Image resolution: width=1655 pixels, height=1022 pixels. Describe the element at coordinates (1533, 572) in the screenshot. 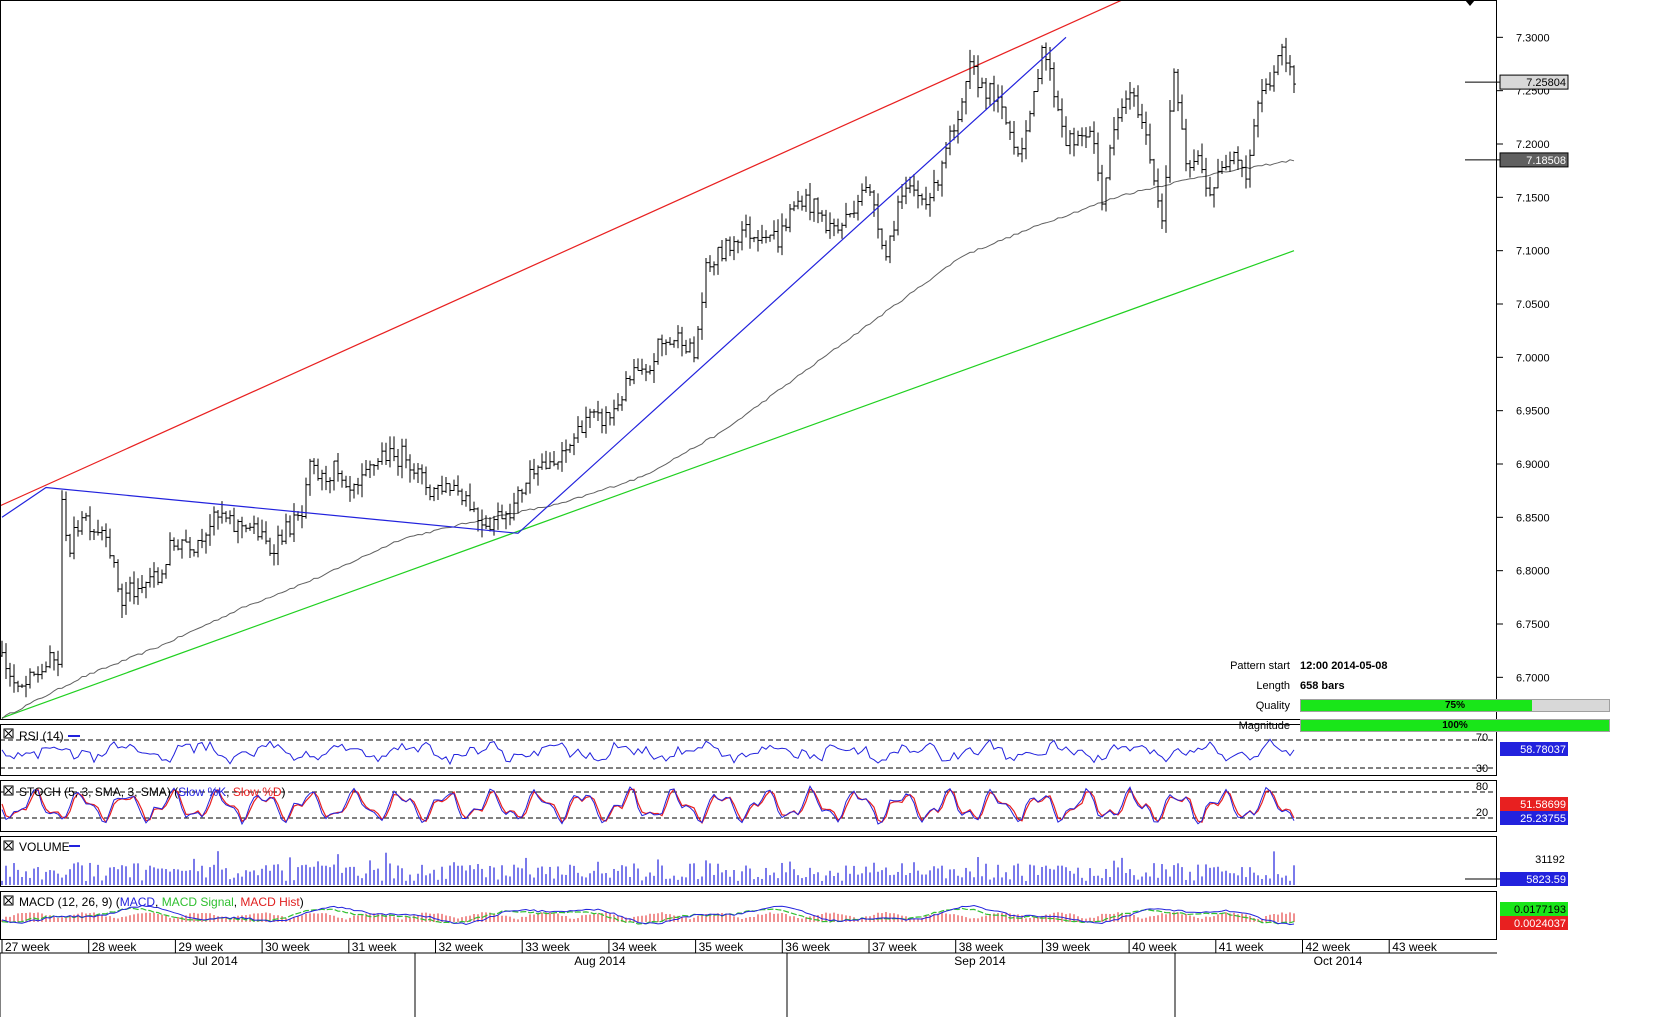

I see `y-tick-label: 6.8000` at that location.